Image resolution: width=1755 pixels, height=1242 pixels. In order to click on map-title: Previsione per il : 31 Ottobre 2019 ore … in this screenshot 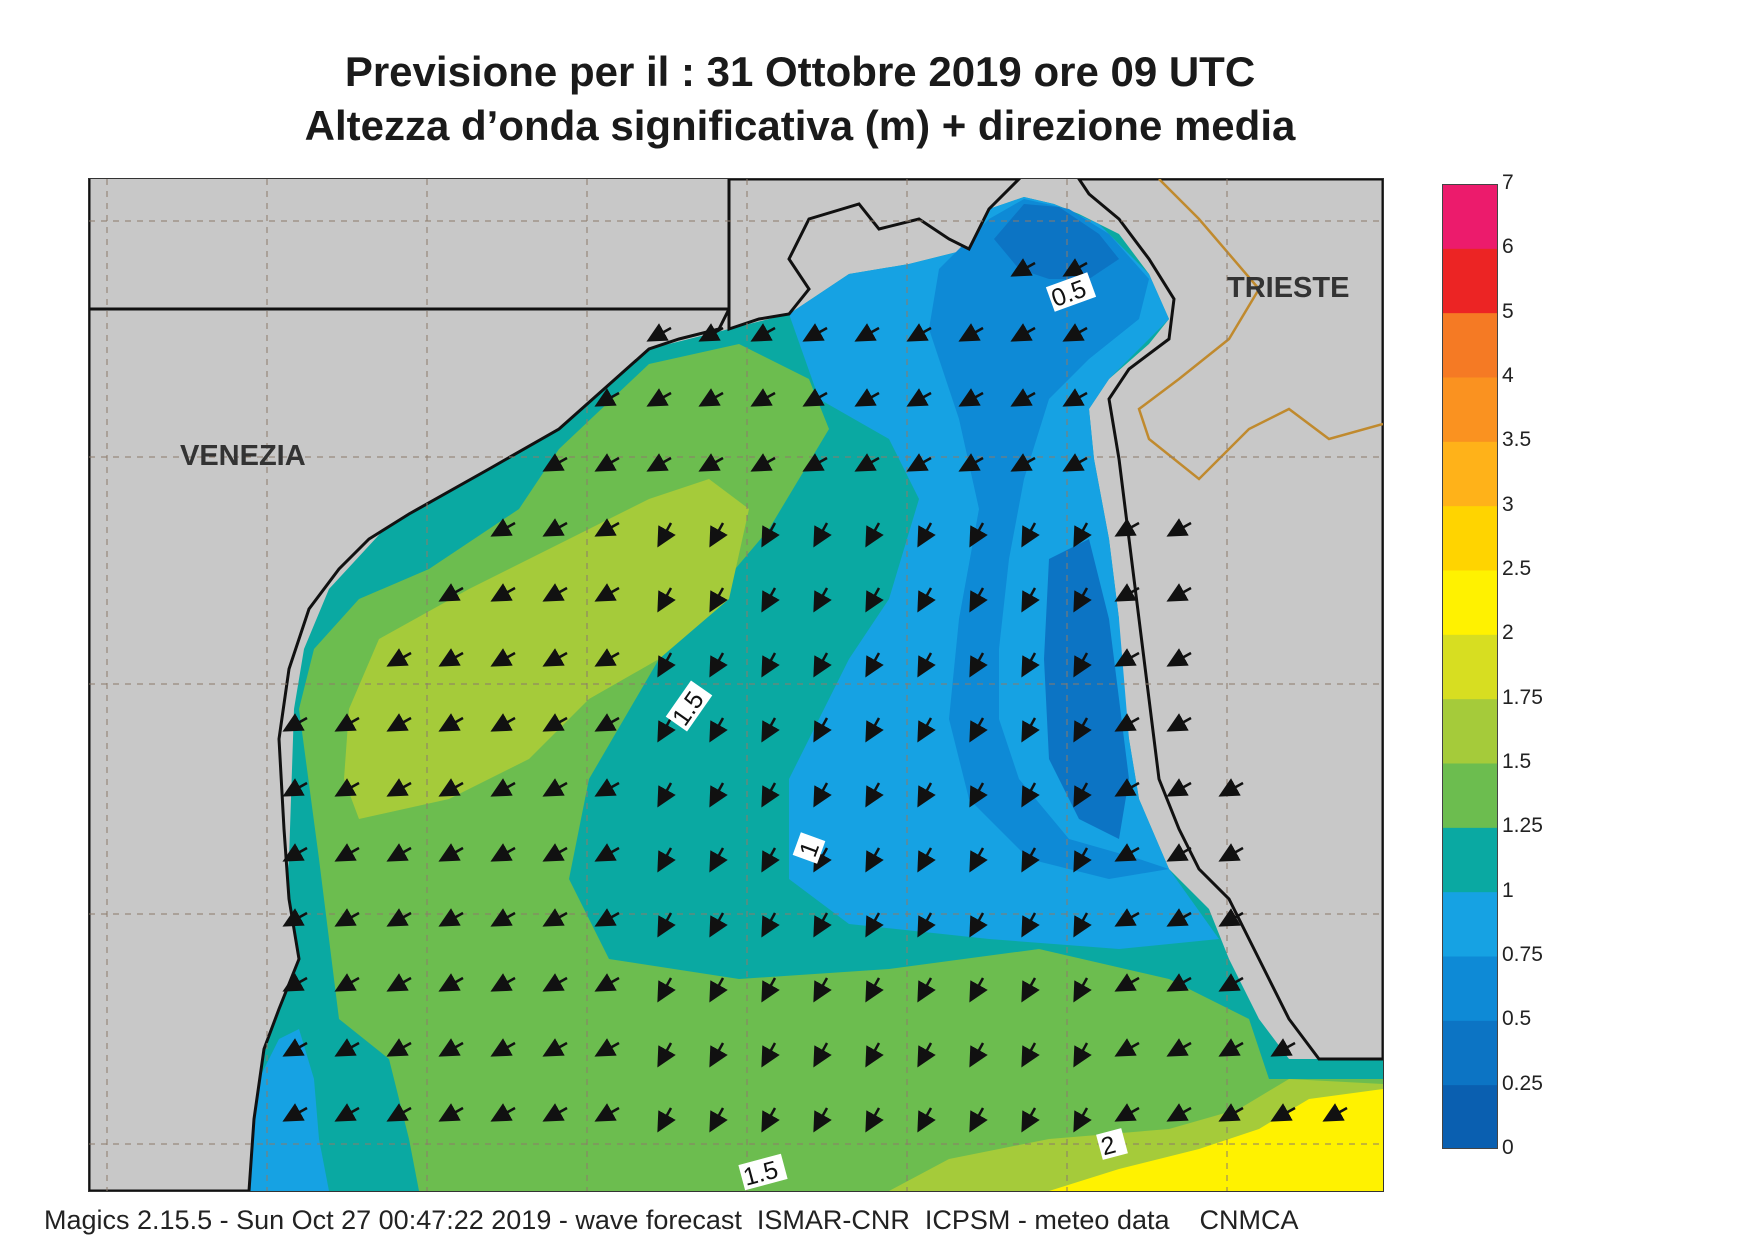, I will do `click(800, 71)`.